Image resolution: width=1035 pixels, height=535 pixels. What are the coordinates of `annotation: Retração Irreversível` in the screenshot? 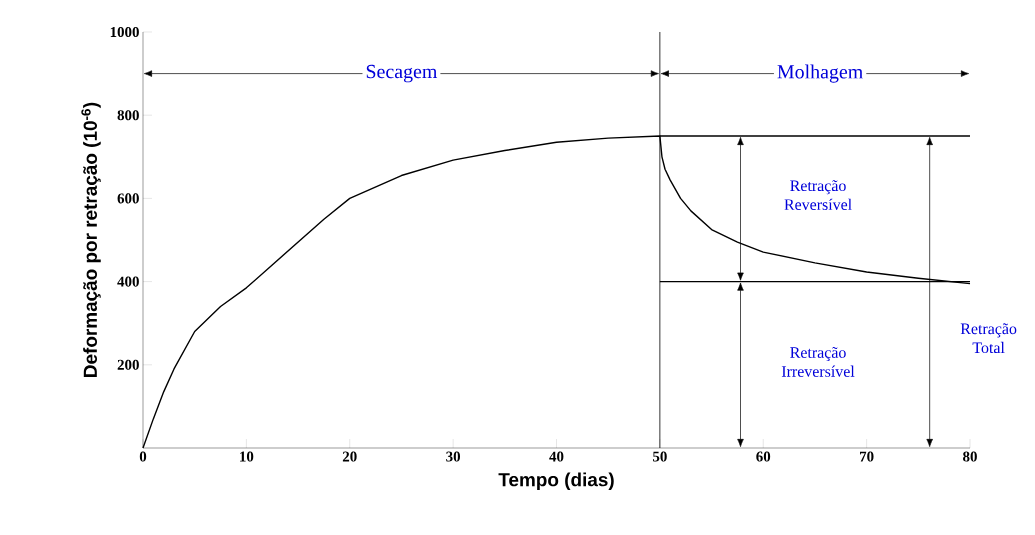 It's located at (818, 361).